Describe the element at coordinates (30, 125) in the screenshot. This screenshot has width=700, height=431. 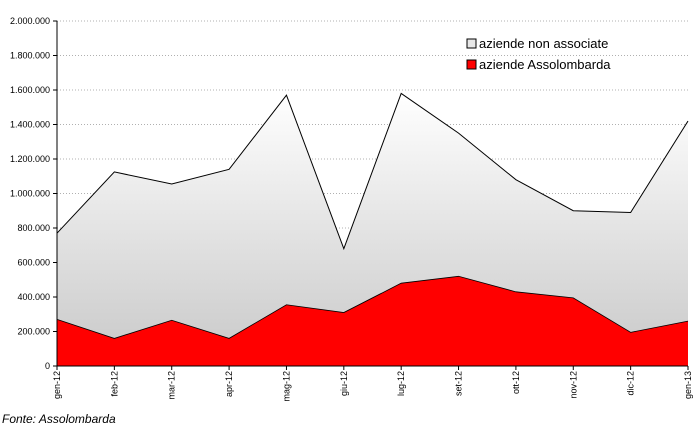
I see `y-tick-label: 1.400.000` at that location.